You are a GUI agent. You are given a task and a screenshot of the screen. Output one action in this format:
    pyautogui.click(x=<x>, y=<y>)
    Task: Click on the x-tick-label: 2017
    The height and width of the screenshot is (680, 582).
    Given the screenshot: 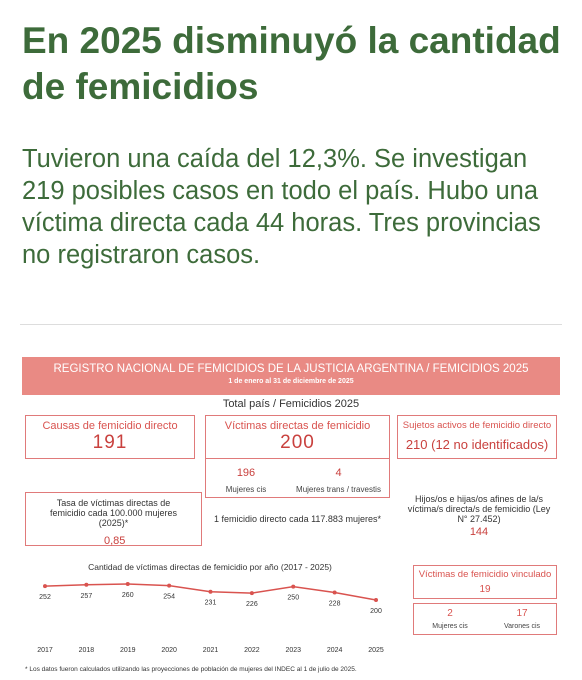 What is the action you would take?
    pyautogui.click(x=45, y=650)
    